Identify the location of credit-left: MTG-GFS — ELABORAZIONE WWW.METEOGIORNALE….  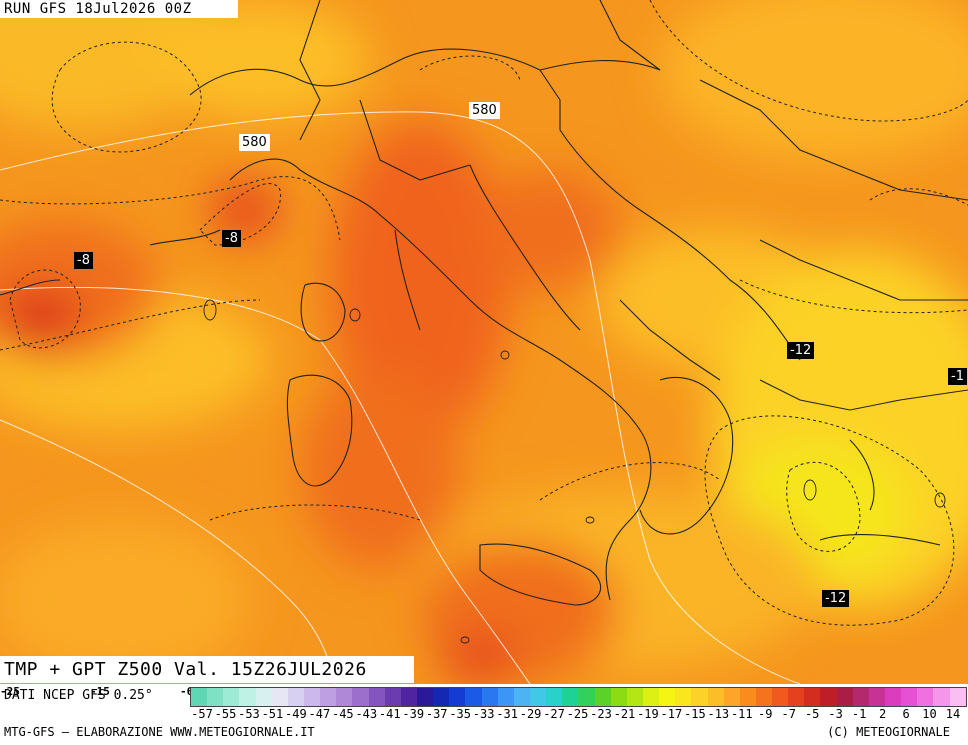
(159, 732).